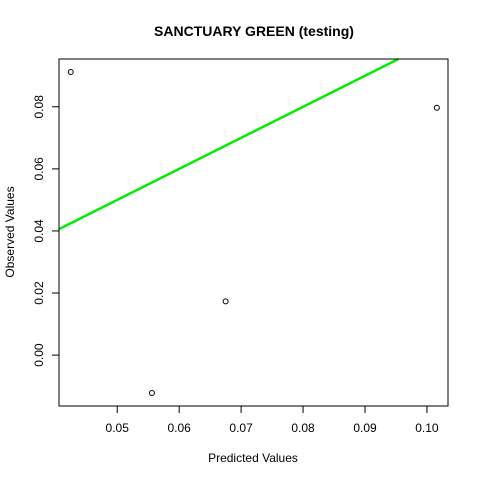 The height and width of the screenshot is (480, 480). What do you see at coordinates (39, 293) in the screenshot?
I see `y-tick-label: 0.02` at bounding box center [39, 293].